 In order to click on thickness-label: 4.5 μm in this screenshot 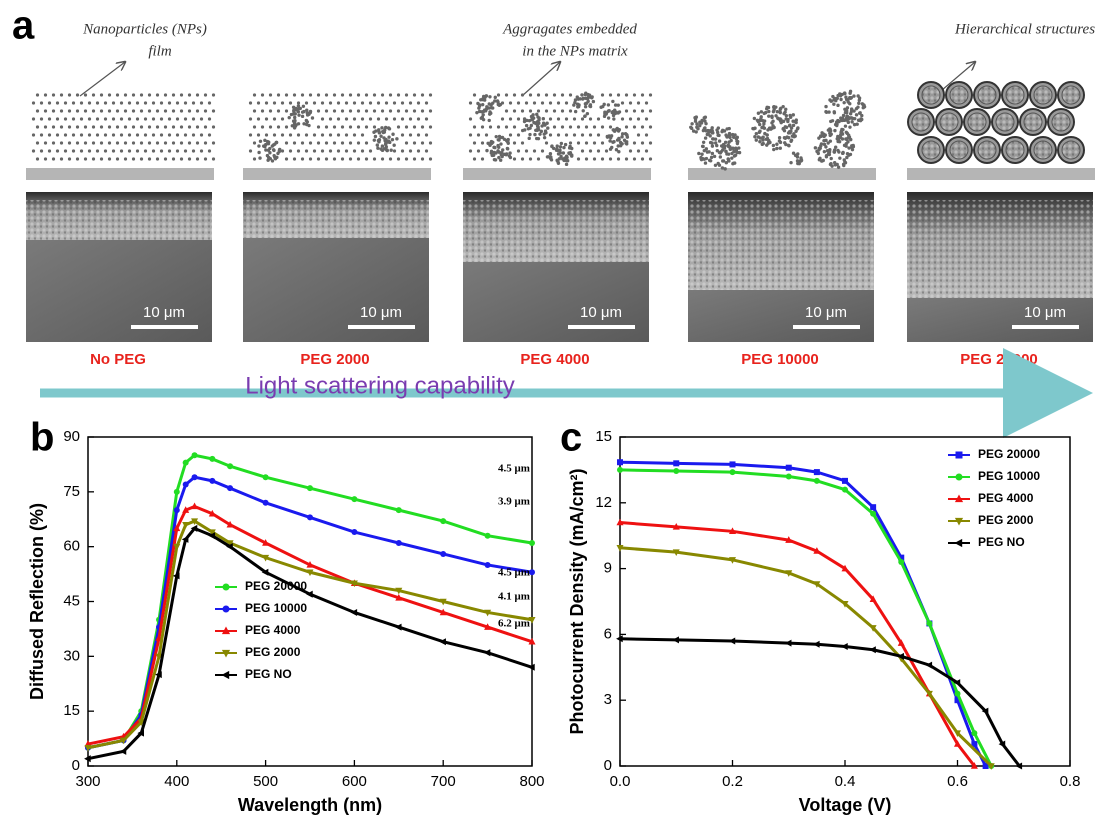, I will do `click(514, 573)`.